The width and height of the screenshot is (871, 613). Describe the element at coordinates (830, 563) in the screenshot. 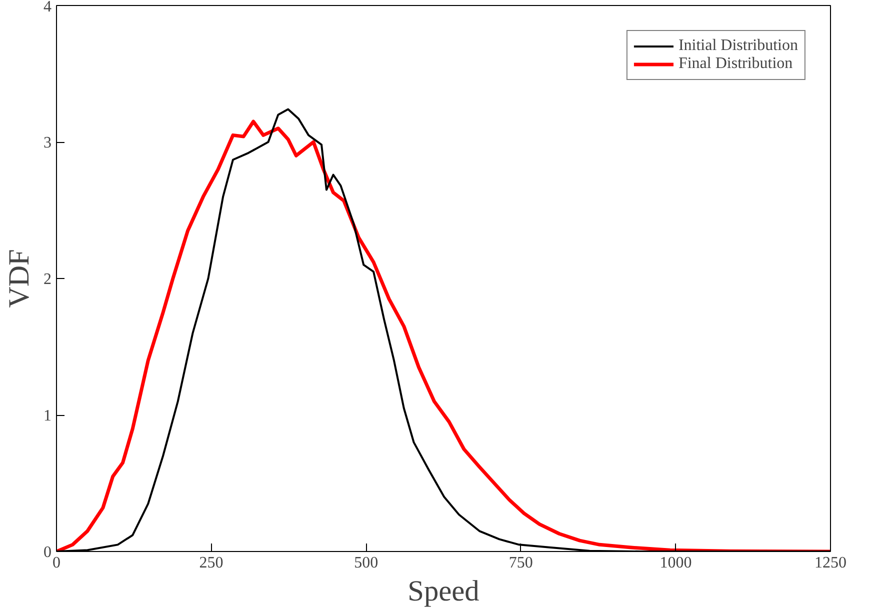

I see `x-tick-label: 1250` at that location.